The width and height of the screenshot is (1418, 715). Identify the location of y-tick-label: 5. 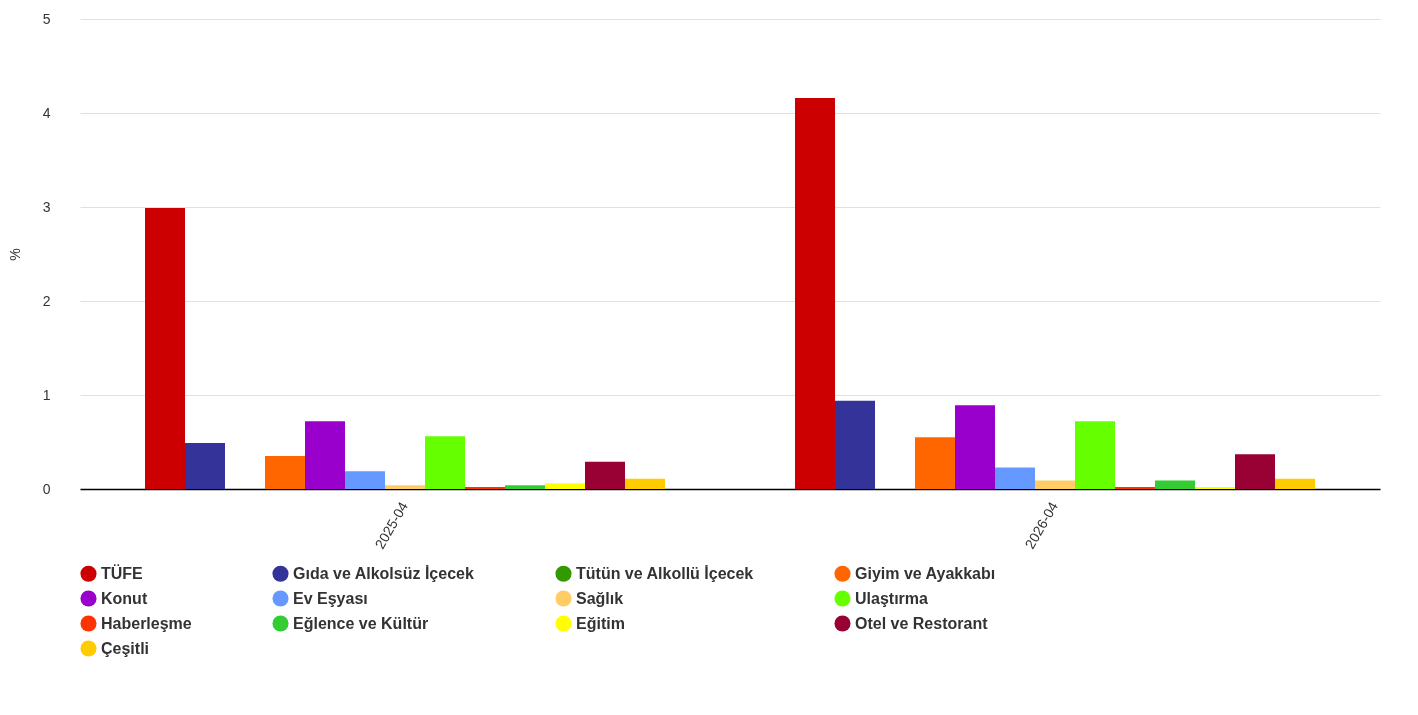
(46, 18).